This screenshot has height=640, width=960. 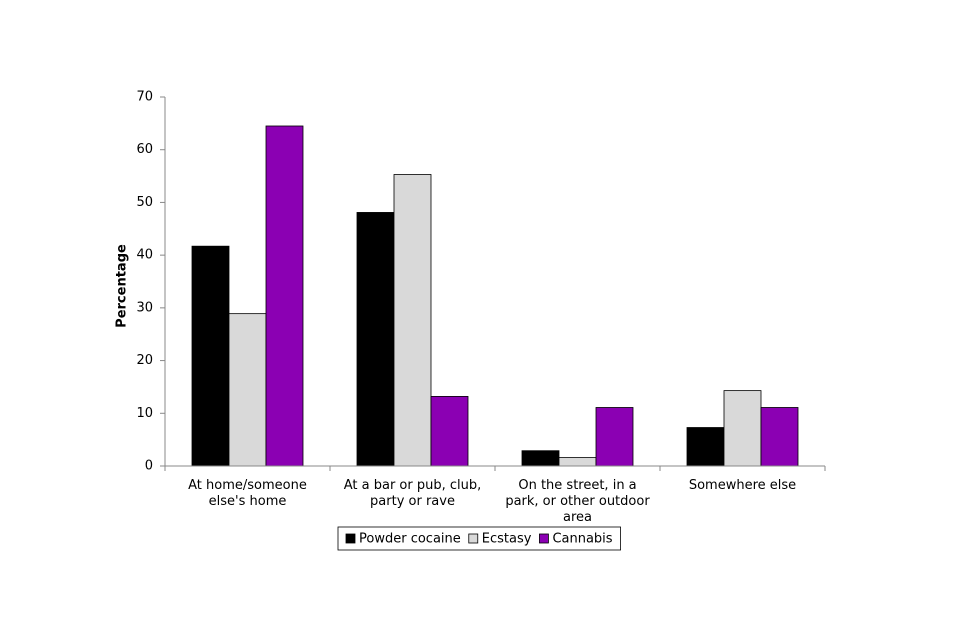 What do you see at coordinates (507, 539) in the screenshot?
I see `legend-label: Ecstasy` at bounding box center [507, 539].